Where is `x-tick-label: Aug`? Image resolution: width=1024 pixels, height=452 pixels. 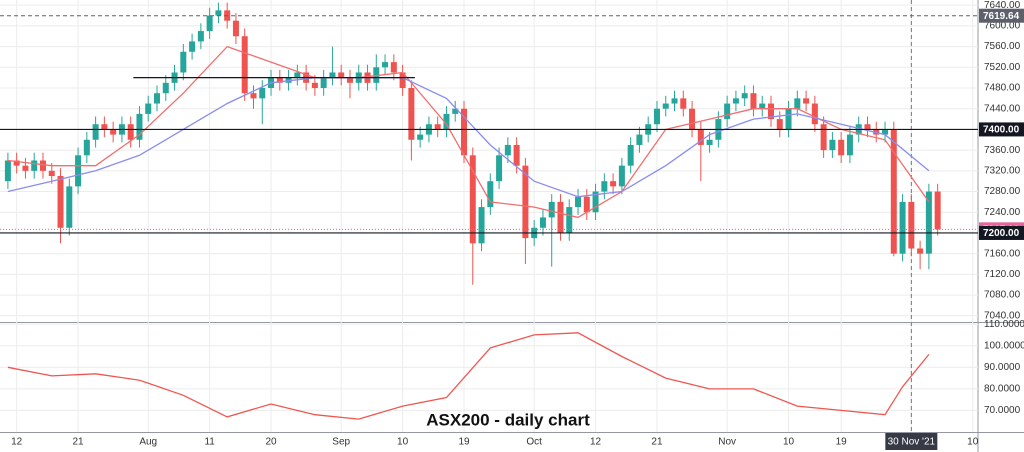
x-tick-label: Aug is located at coordinates (148, 442).